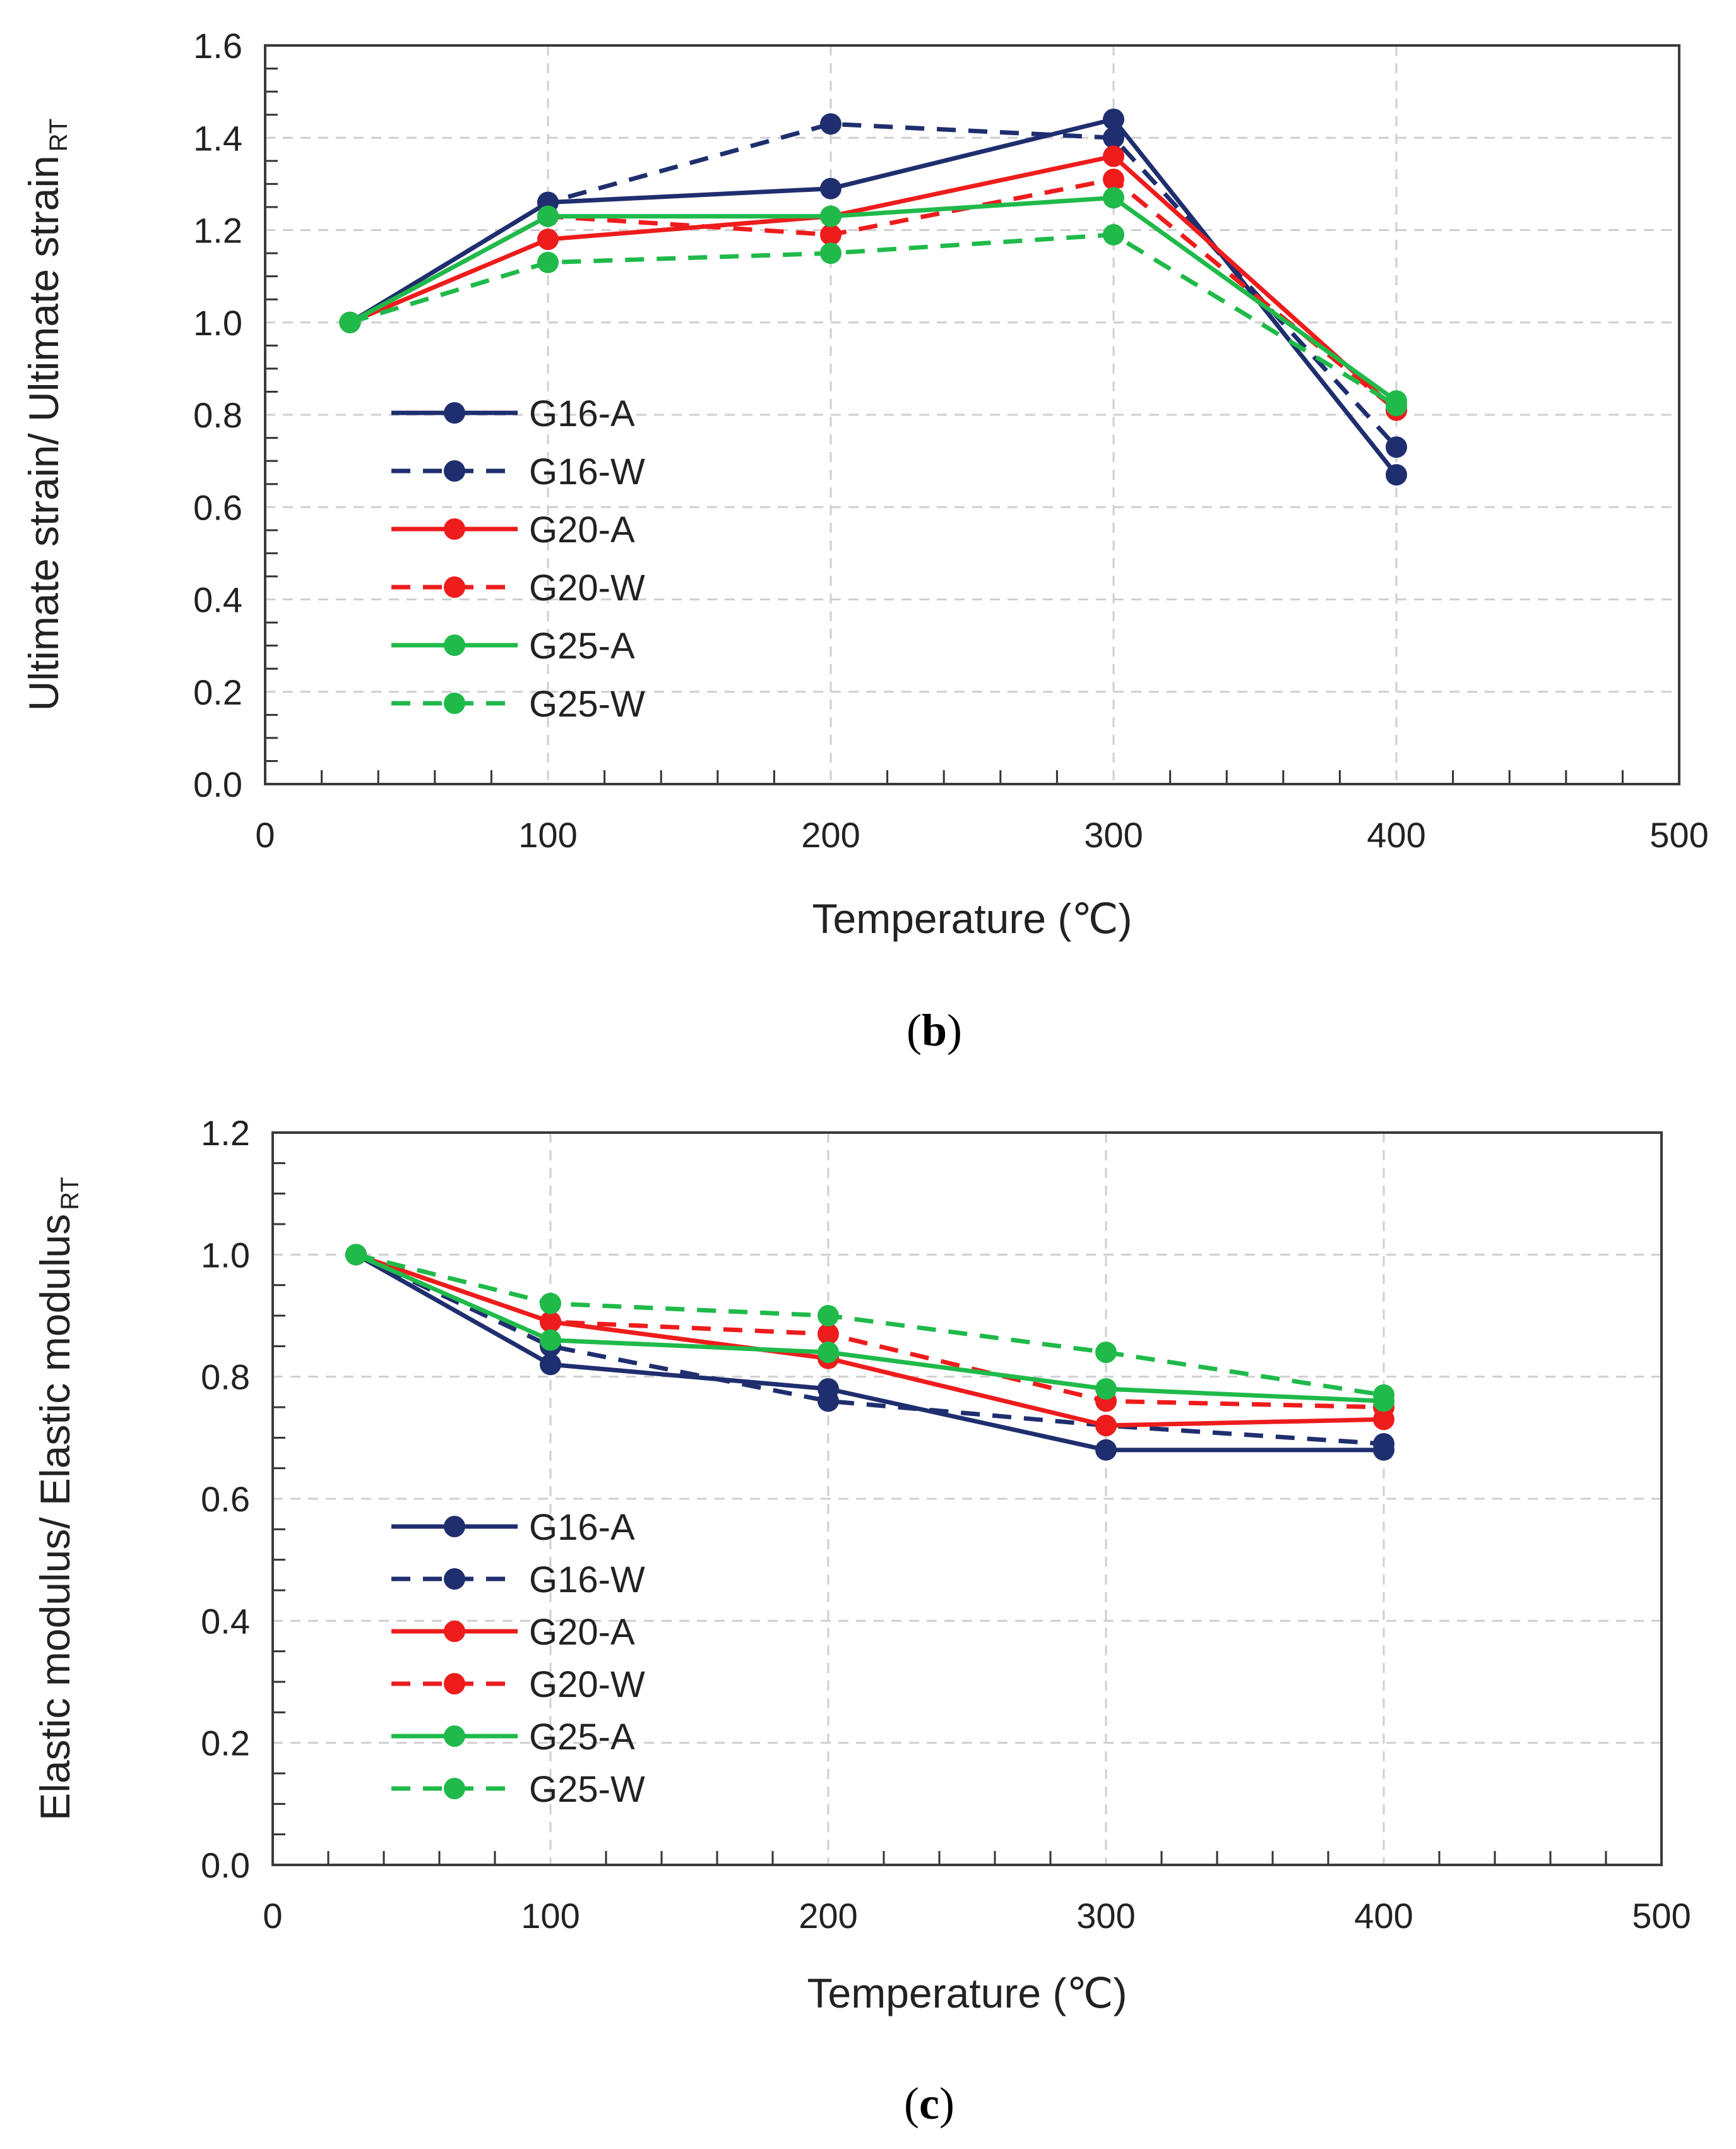  I want to click on series-line-G16-W, so click(870, 1349).